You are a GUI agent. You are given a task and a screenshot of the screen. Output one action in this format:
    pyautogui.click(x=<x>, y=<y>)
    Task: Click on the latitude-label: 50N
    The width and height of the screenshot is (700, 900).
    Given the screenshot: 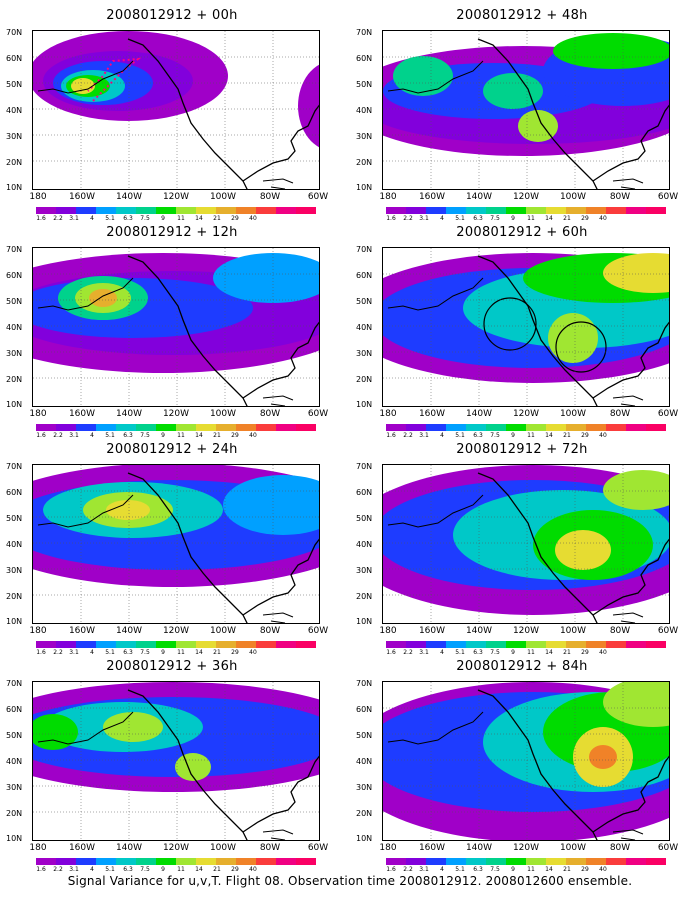 What is the action you would take?
    pyautogui.click(x=14, y=518)
    